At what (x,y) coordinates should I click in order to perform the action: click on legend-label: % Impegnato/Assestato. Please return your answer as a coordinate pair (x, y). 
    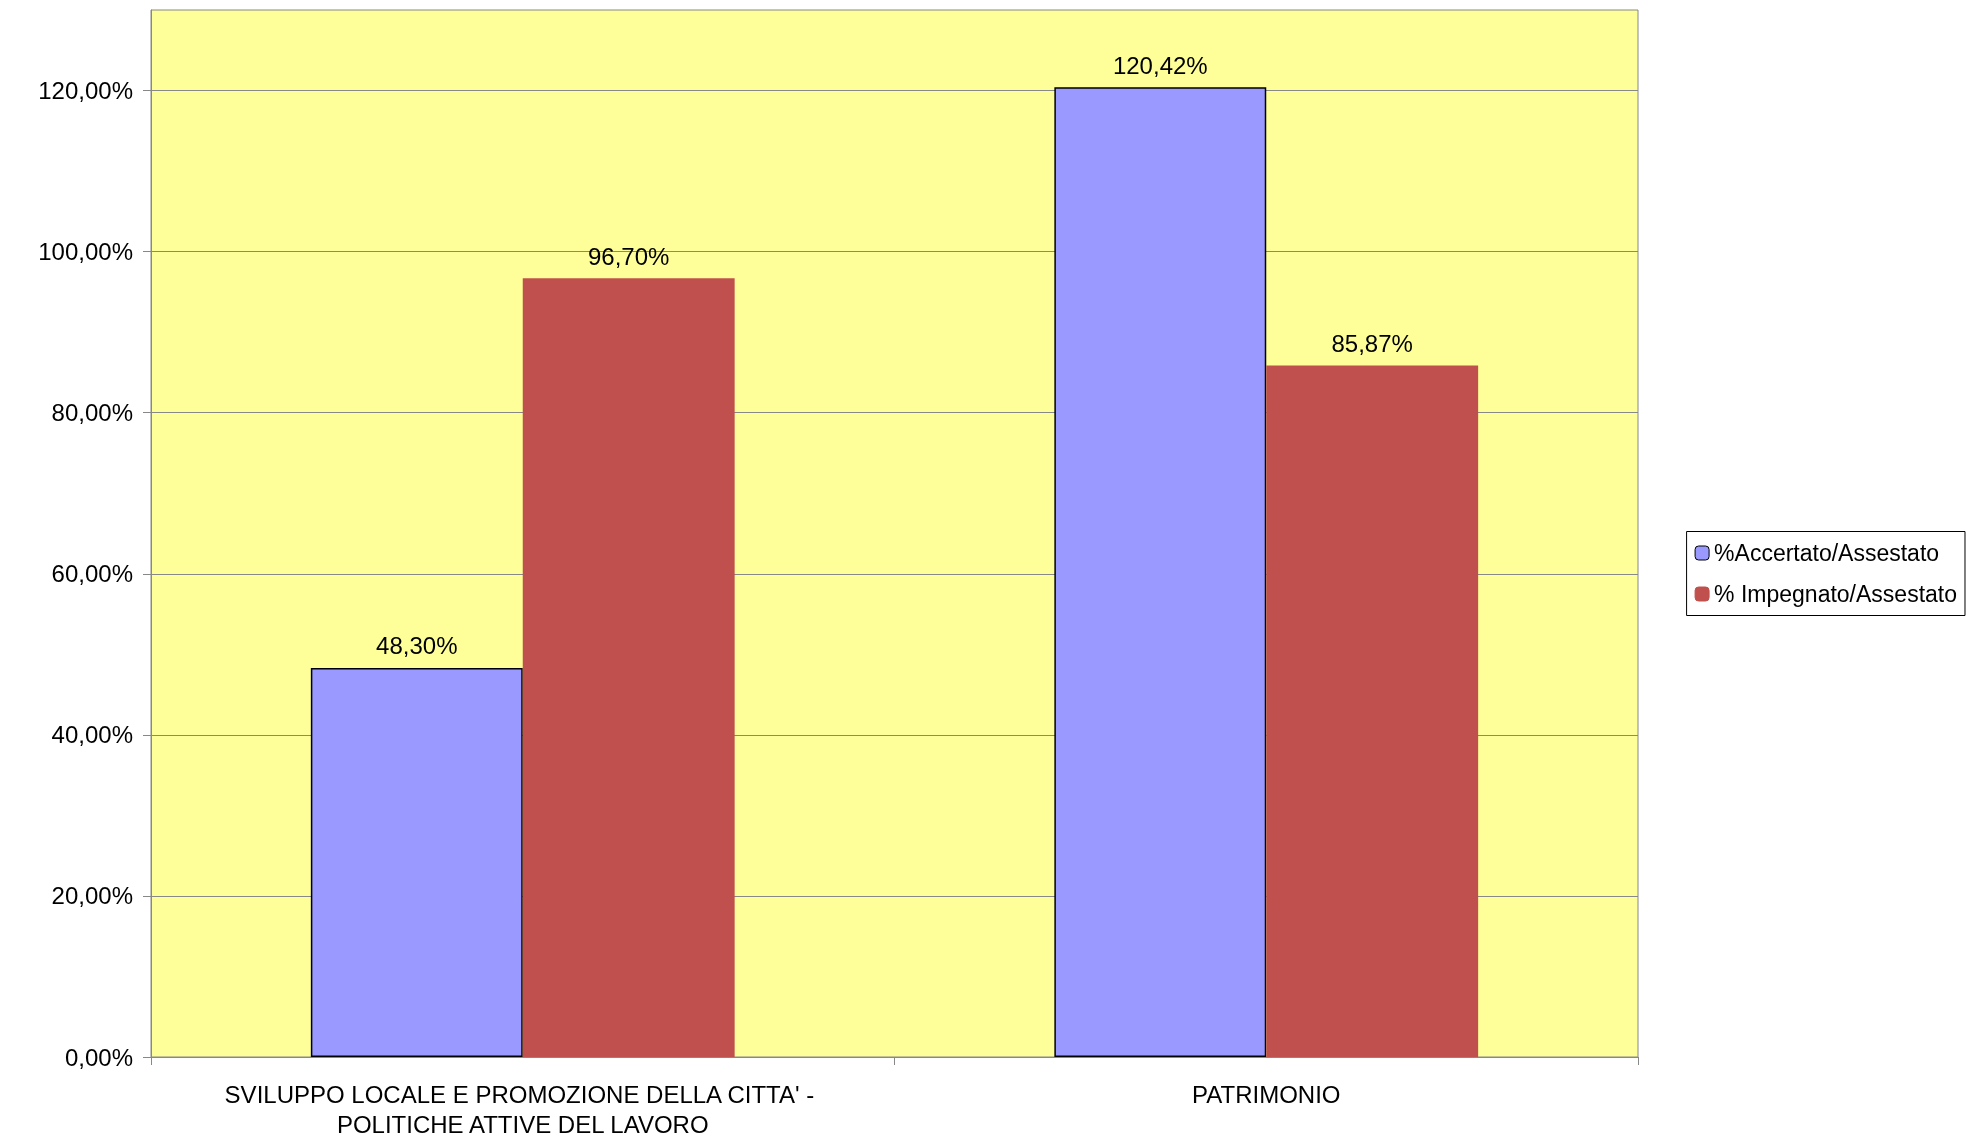
    Looking at the image, I should click on (1836, 594).